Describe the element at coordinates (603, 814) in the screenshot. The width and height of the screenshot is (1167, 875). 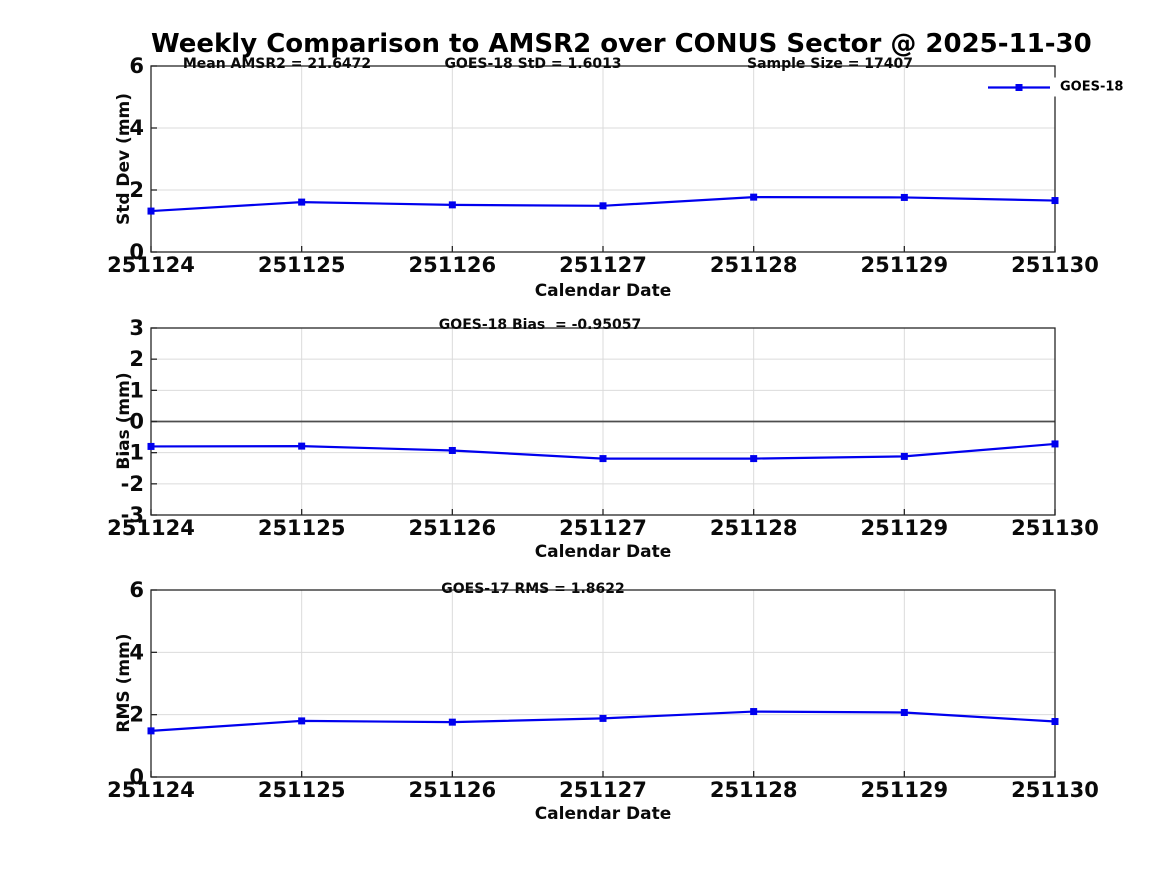
I see `x-axis-label-bottom: Calendar Date` at that location.